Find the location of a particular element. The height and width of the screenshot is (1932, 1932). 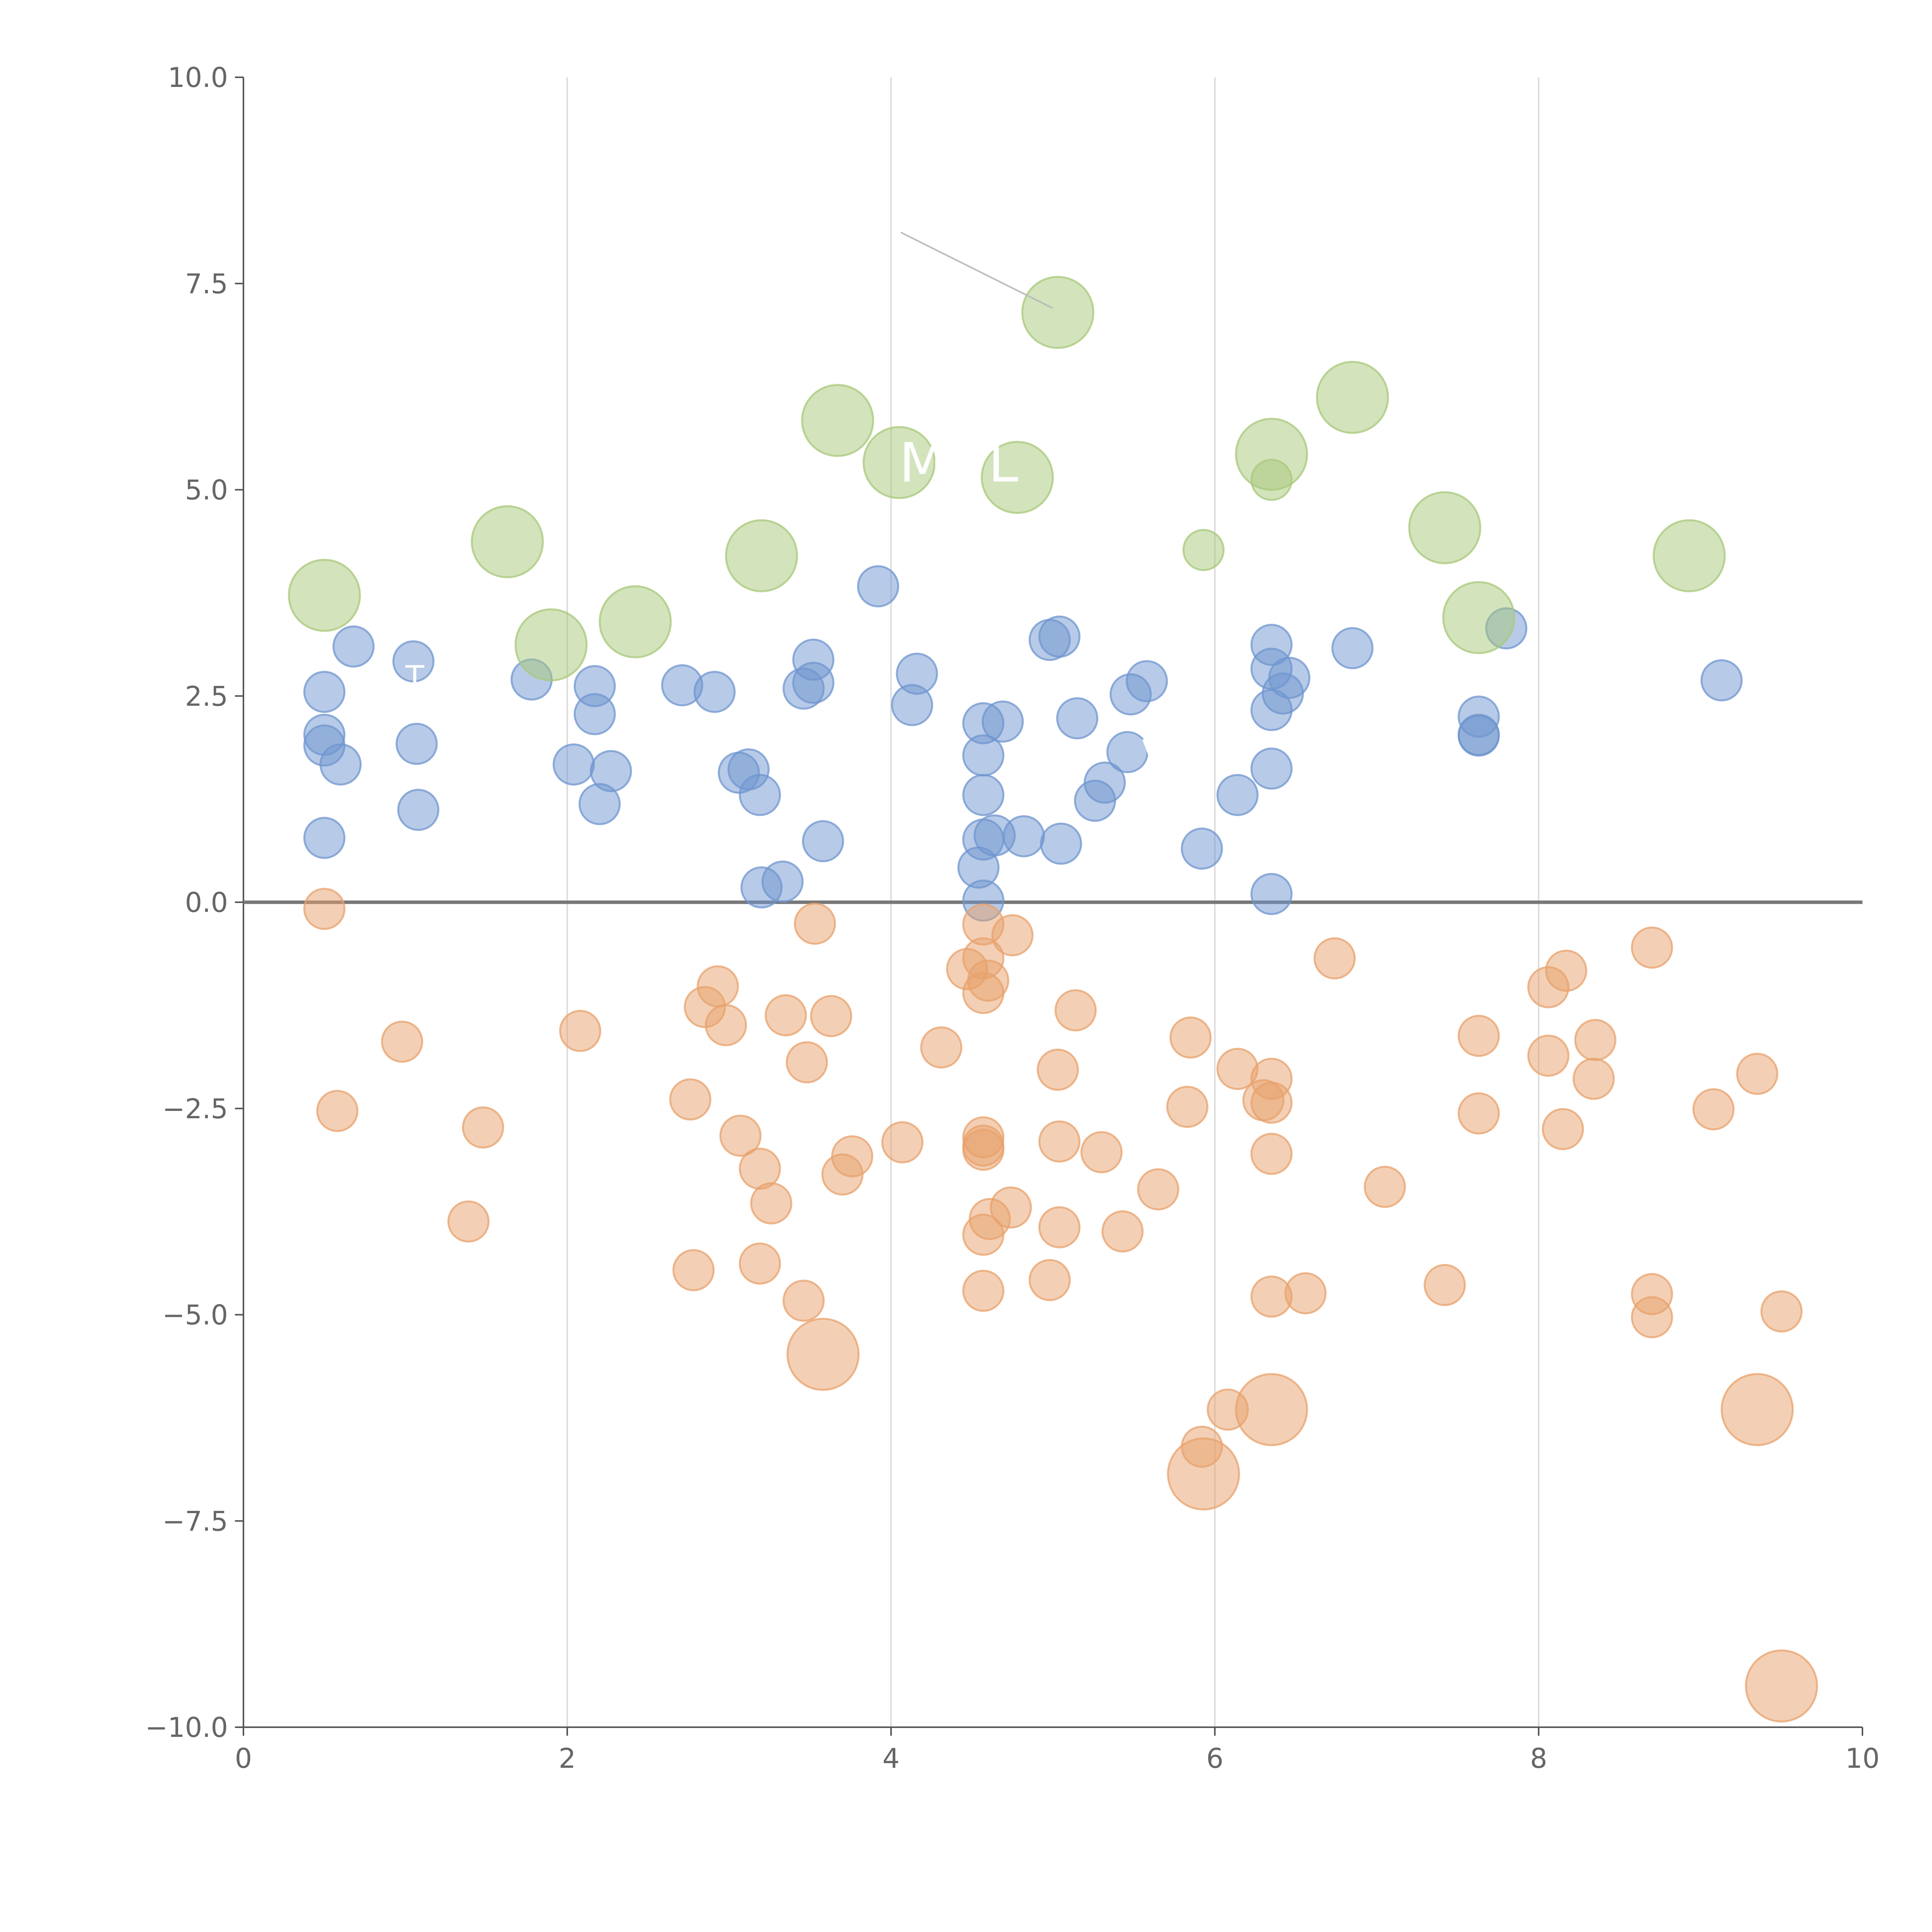

x-tick-label: 6 is located at coordinates (1215, 1758).